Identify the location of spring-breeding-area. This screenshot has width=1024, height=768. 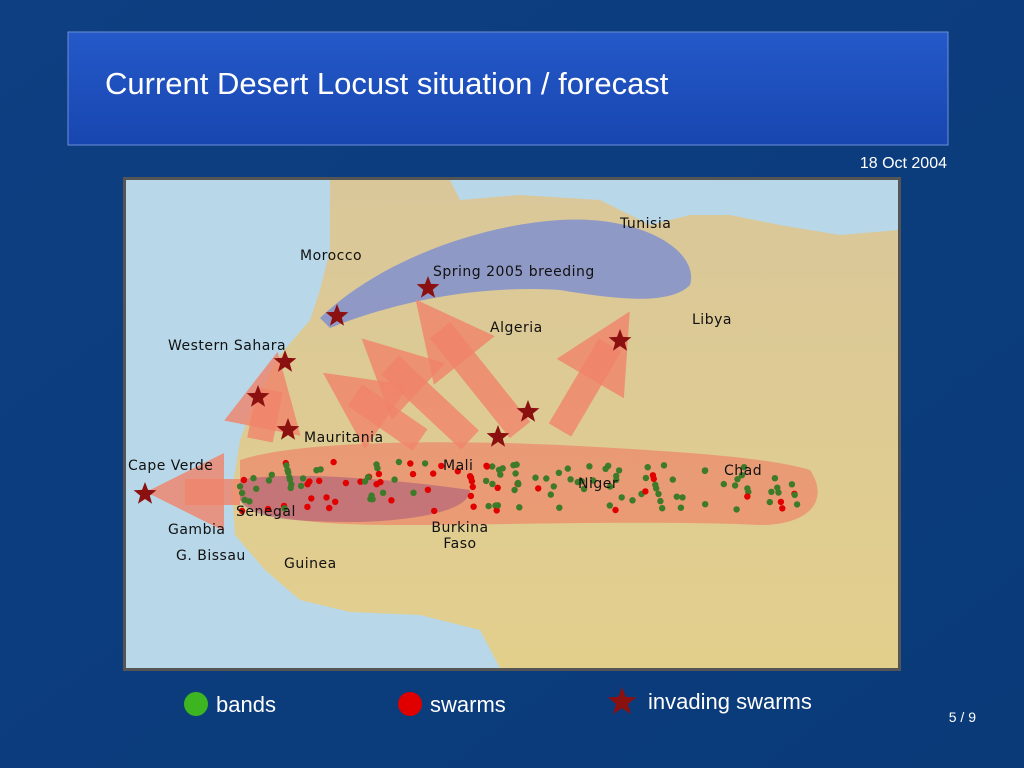
(506, 273).